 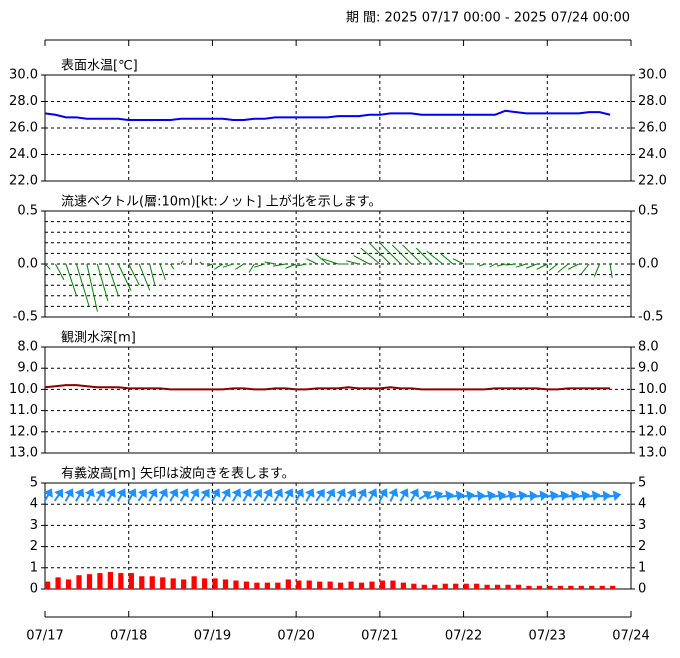 I want to click on panel-title: 観測水深[m], so click(x=98, y=338).